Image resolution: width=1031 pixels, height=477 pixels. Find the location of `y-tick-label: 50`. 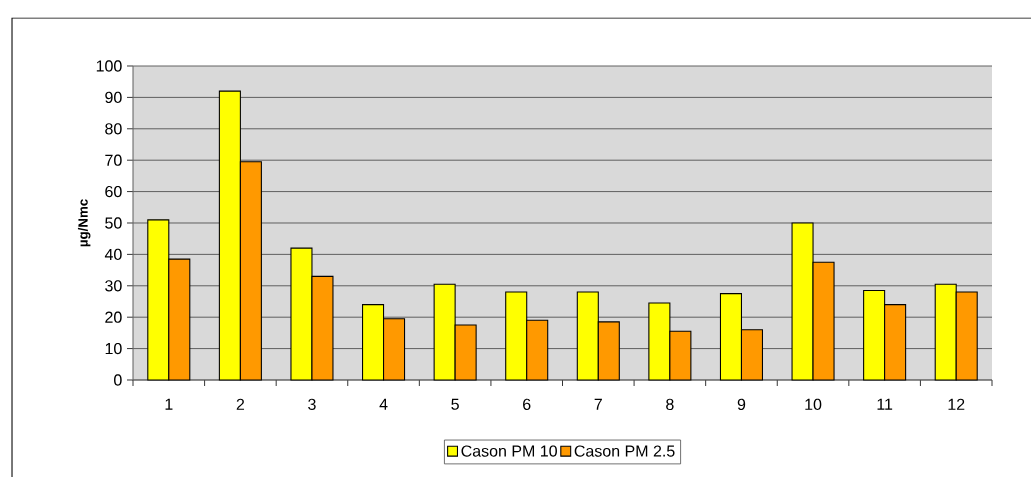

y-tick-label: 50 is located at coordinates (113, 223).